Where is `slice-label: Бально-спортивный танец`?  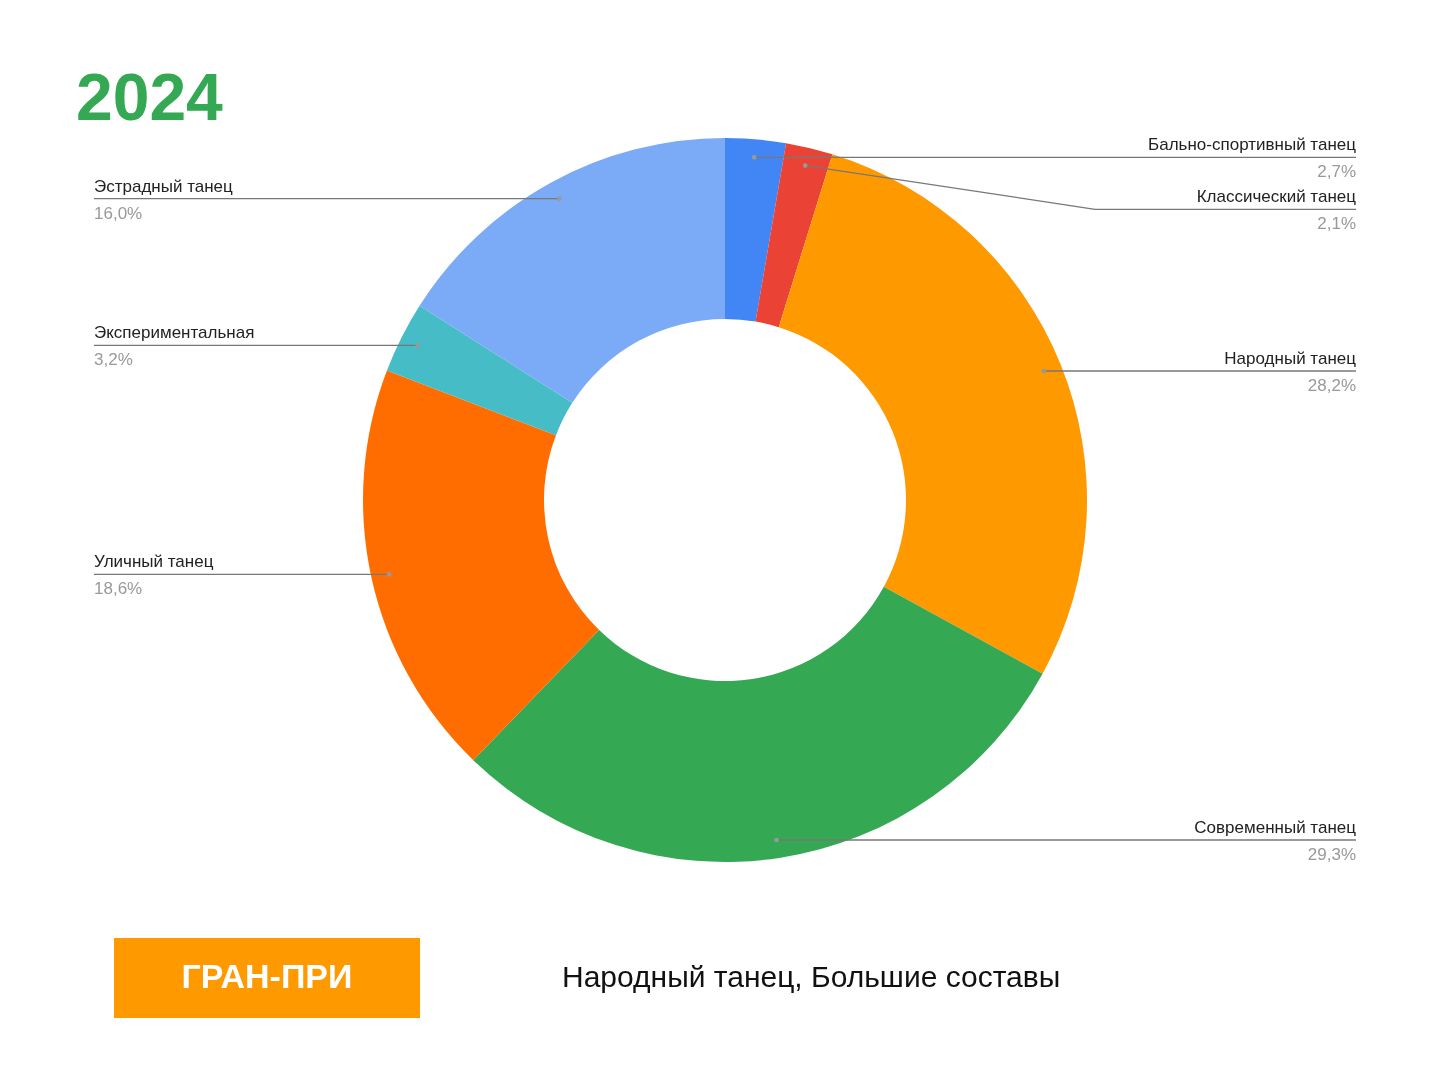
slice-label: Бально-спортивный танец is located at coordinates (1252, 145).